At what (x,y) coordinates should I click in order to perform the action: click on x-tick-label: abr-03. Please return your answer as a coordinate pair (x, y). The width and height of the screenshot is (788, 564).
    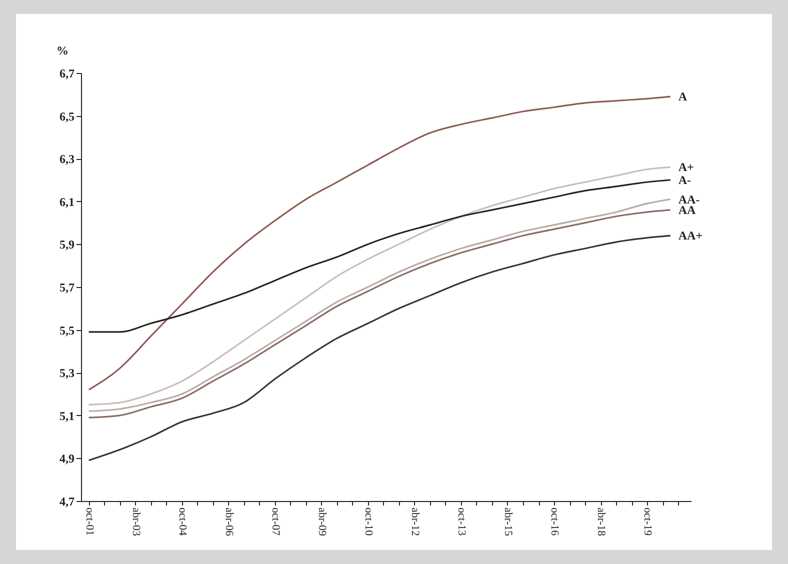
    Looking at the image, I should click on (136, 522).